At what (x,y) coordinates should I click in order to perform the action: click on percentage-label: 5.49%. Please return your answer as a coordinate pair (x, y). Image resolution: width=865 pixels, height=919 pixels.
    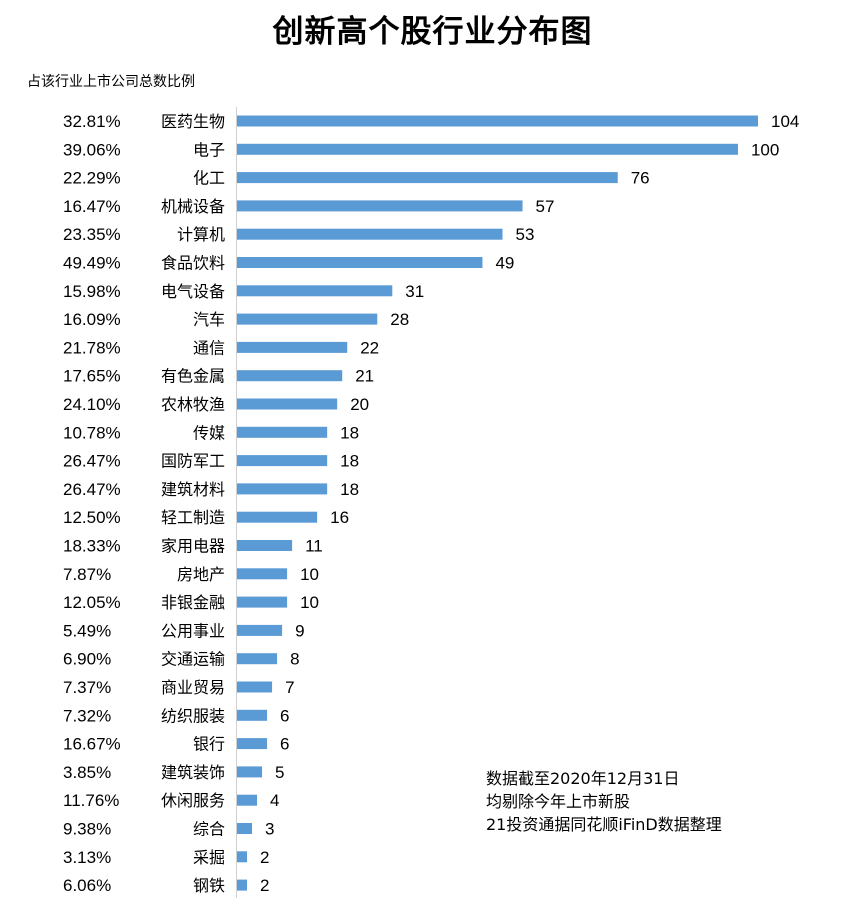
    Looking at the image, I should click on (87, 630).